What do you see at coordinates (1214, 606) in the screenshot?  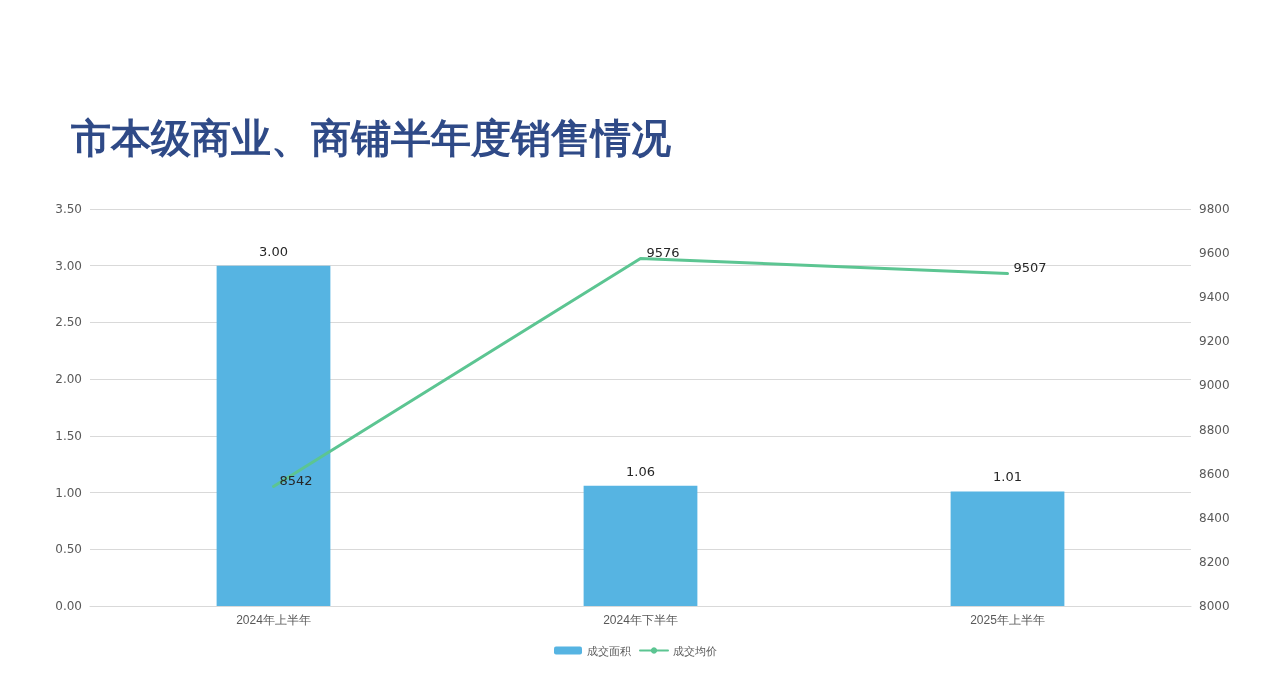 I see `y2-tick-label: 8000` at bounding box center [1214, 606].